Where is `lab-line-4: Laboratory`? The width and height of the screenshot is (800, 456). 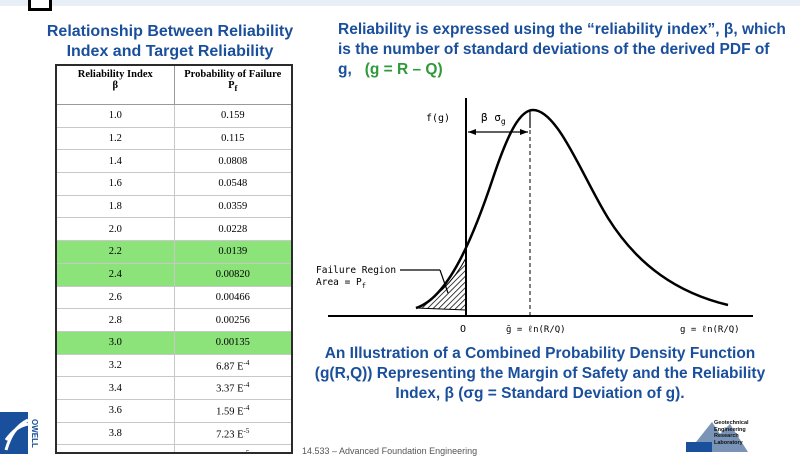
lab-line-4: Laboratory is located at coordinates (728, 442).